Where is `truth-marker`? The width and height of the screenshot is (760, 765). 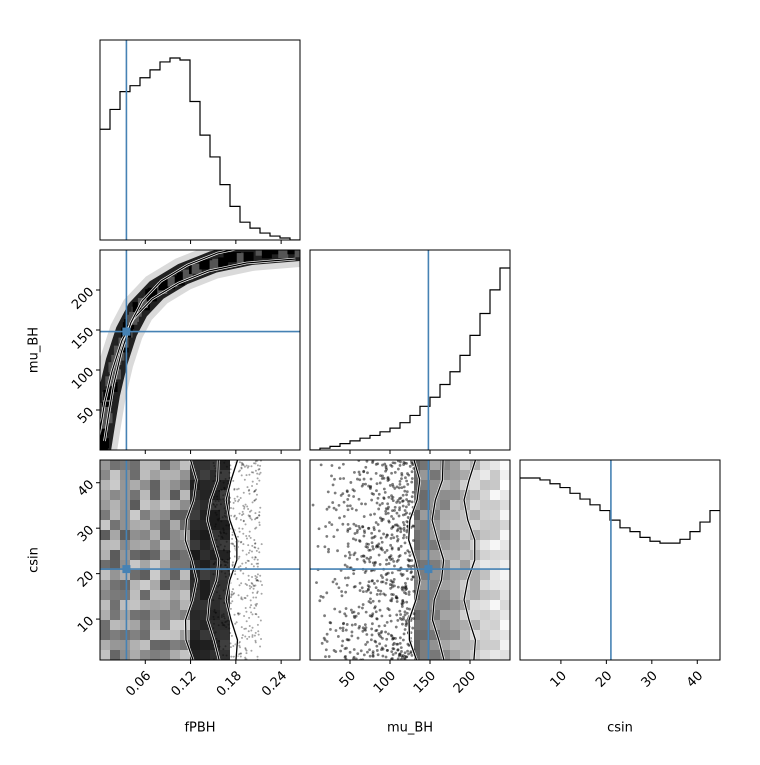
truth-marker is located at coordinates (126, 569).